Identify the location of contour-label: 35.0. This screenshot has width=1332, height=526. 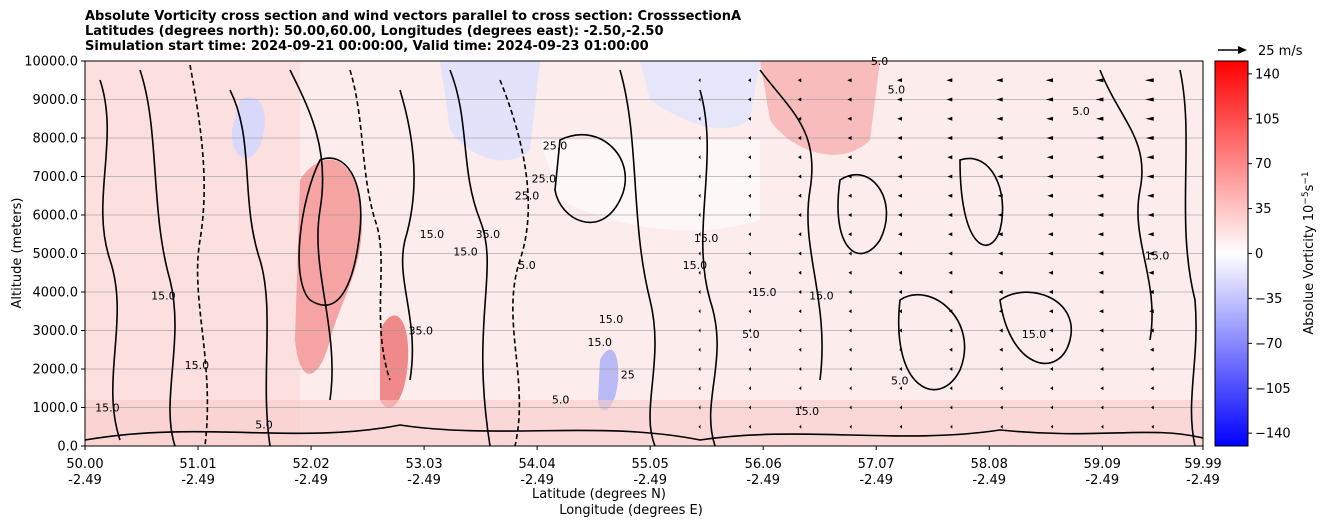
(488, 234).